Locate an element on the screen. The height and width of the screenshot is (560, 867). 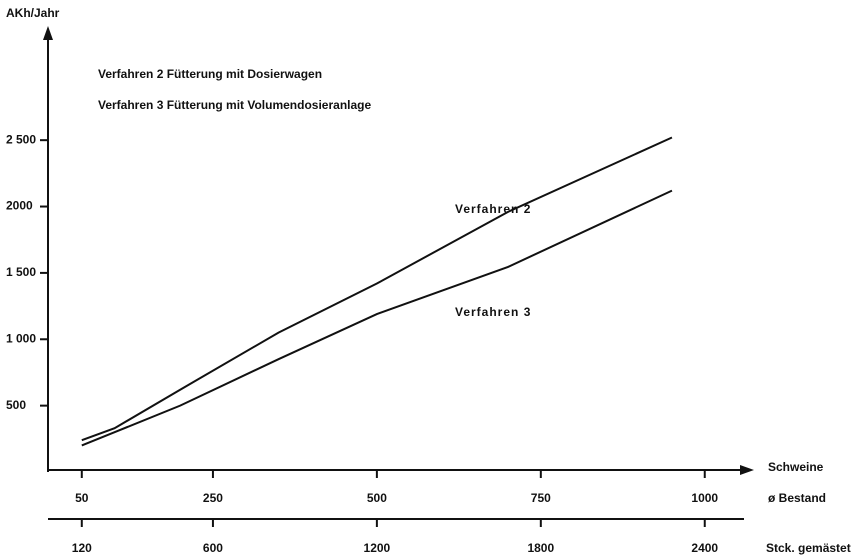
series-label: Verfahren 3 is located at coordinates (493, 312).